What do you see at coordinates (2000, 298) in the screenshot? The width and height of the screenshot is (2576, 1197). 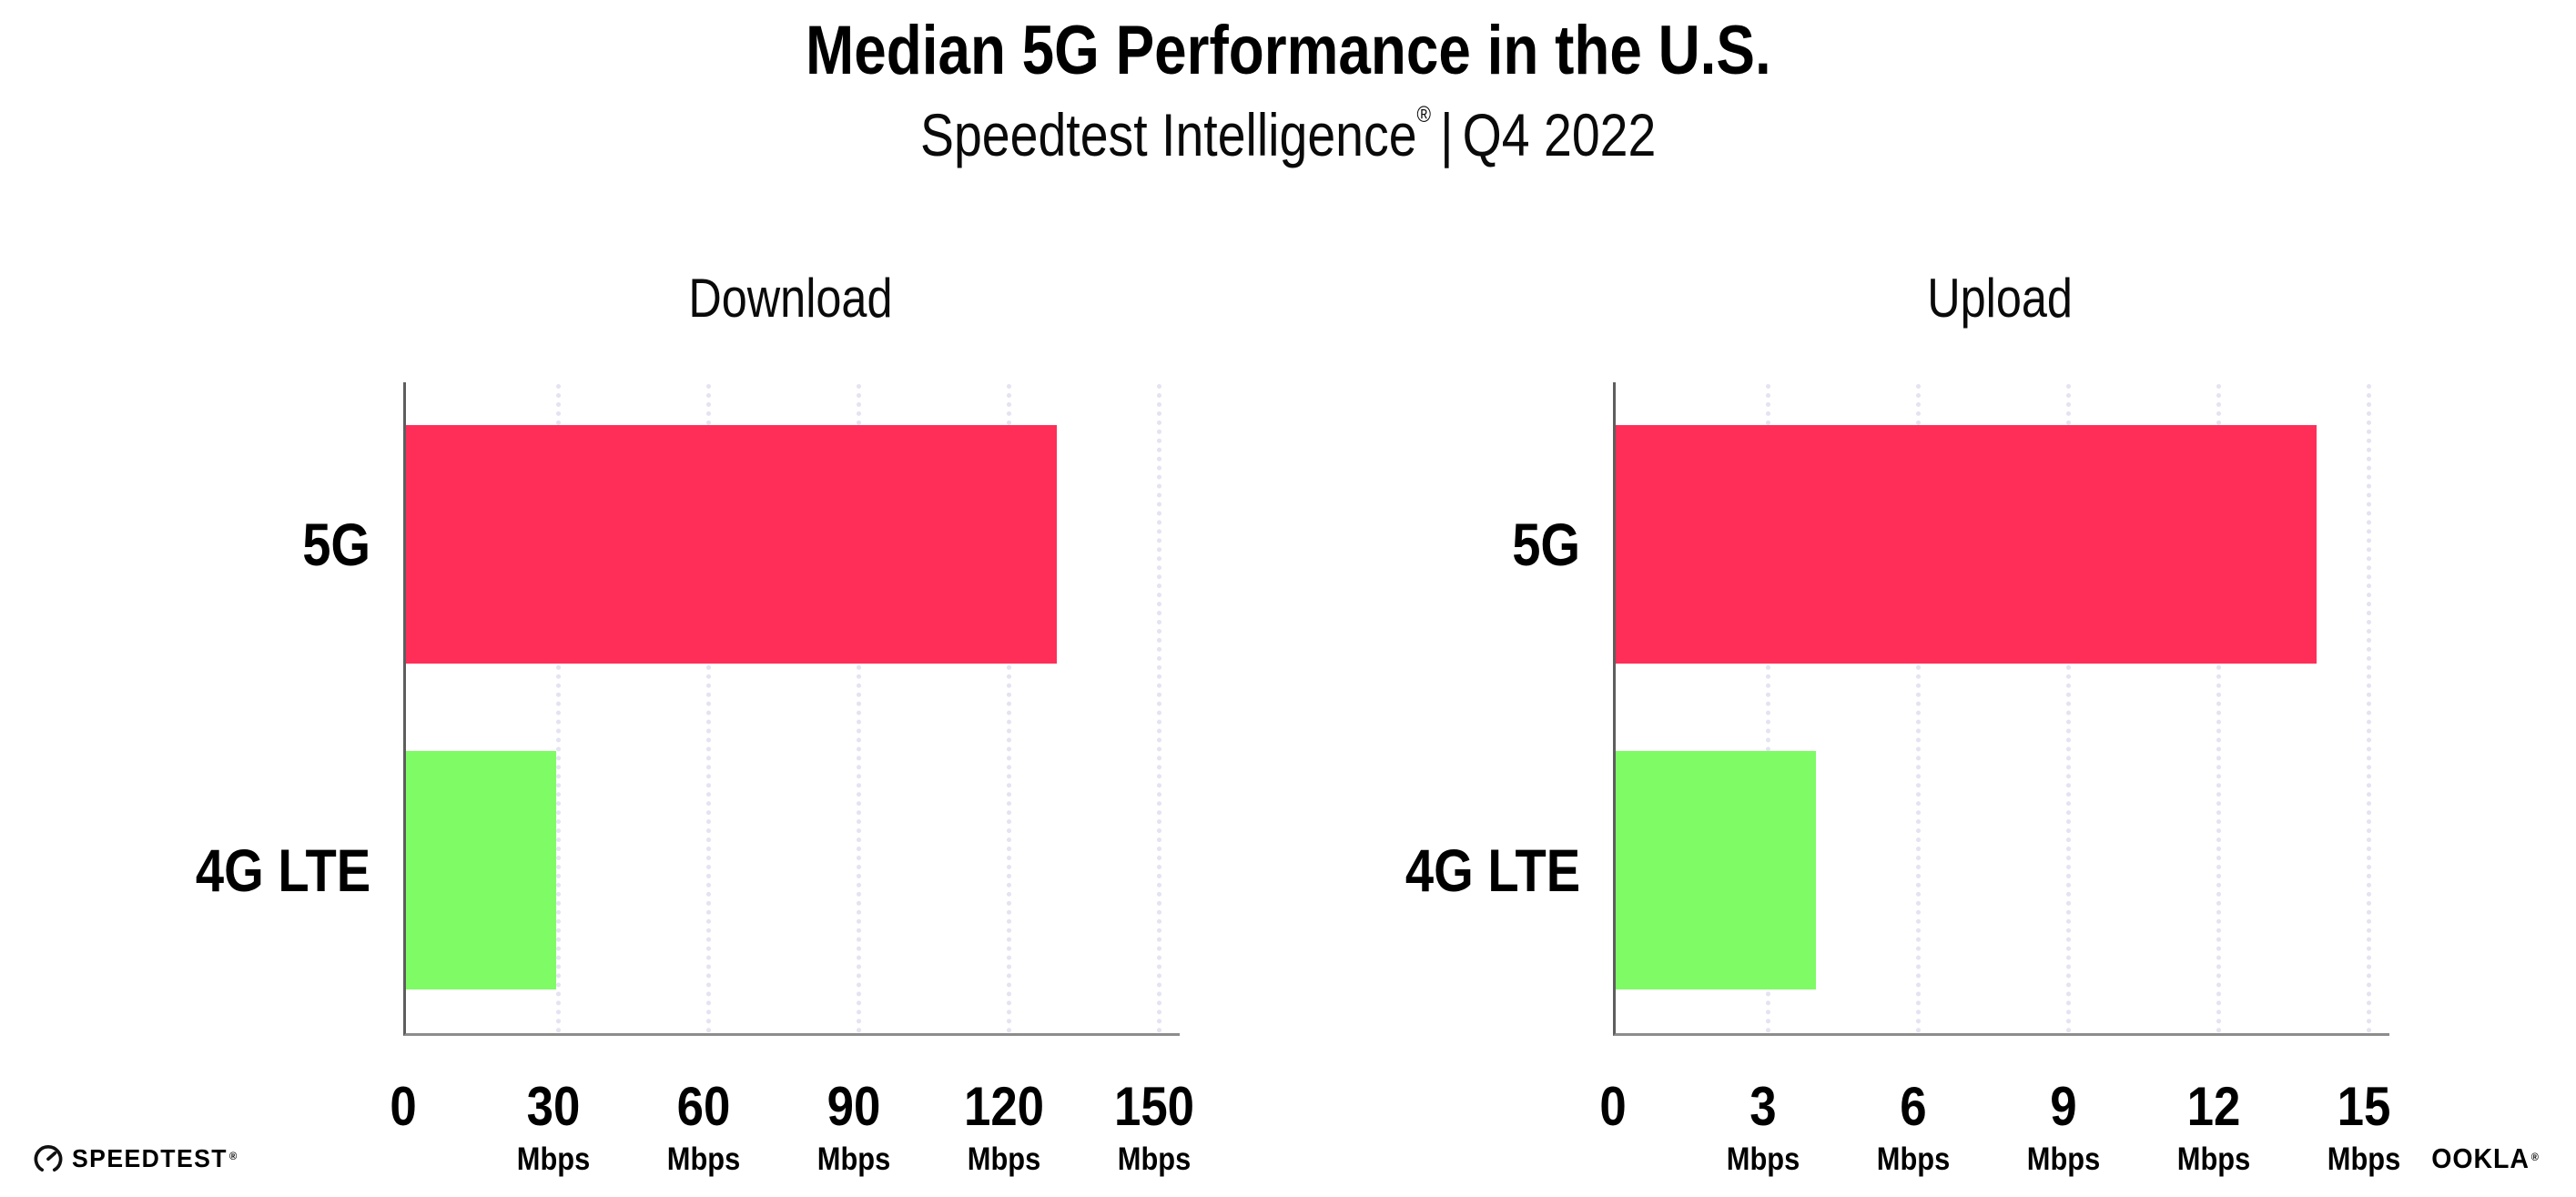 I see `upload-chart-title: Upload` at bounding box center [2000, 298].